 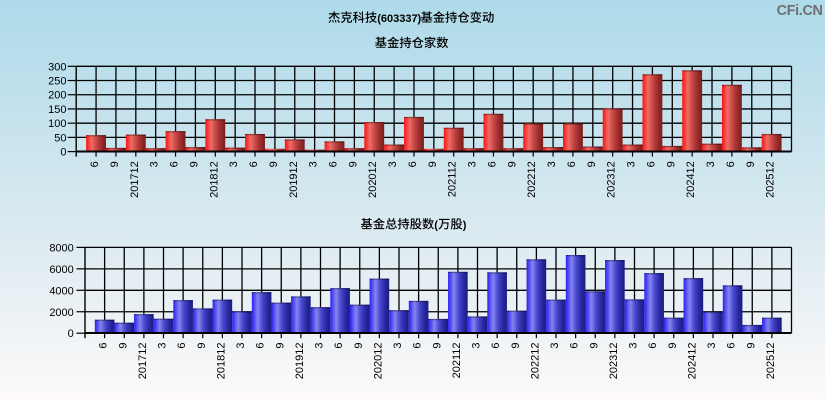 What do you see at coordinates (57, 124) in the screenshot?
I see `svg-text: 100` at bounding box center [57, 124].